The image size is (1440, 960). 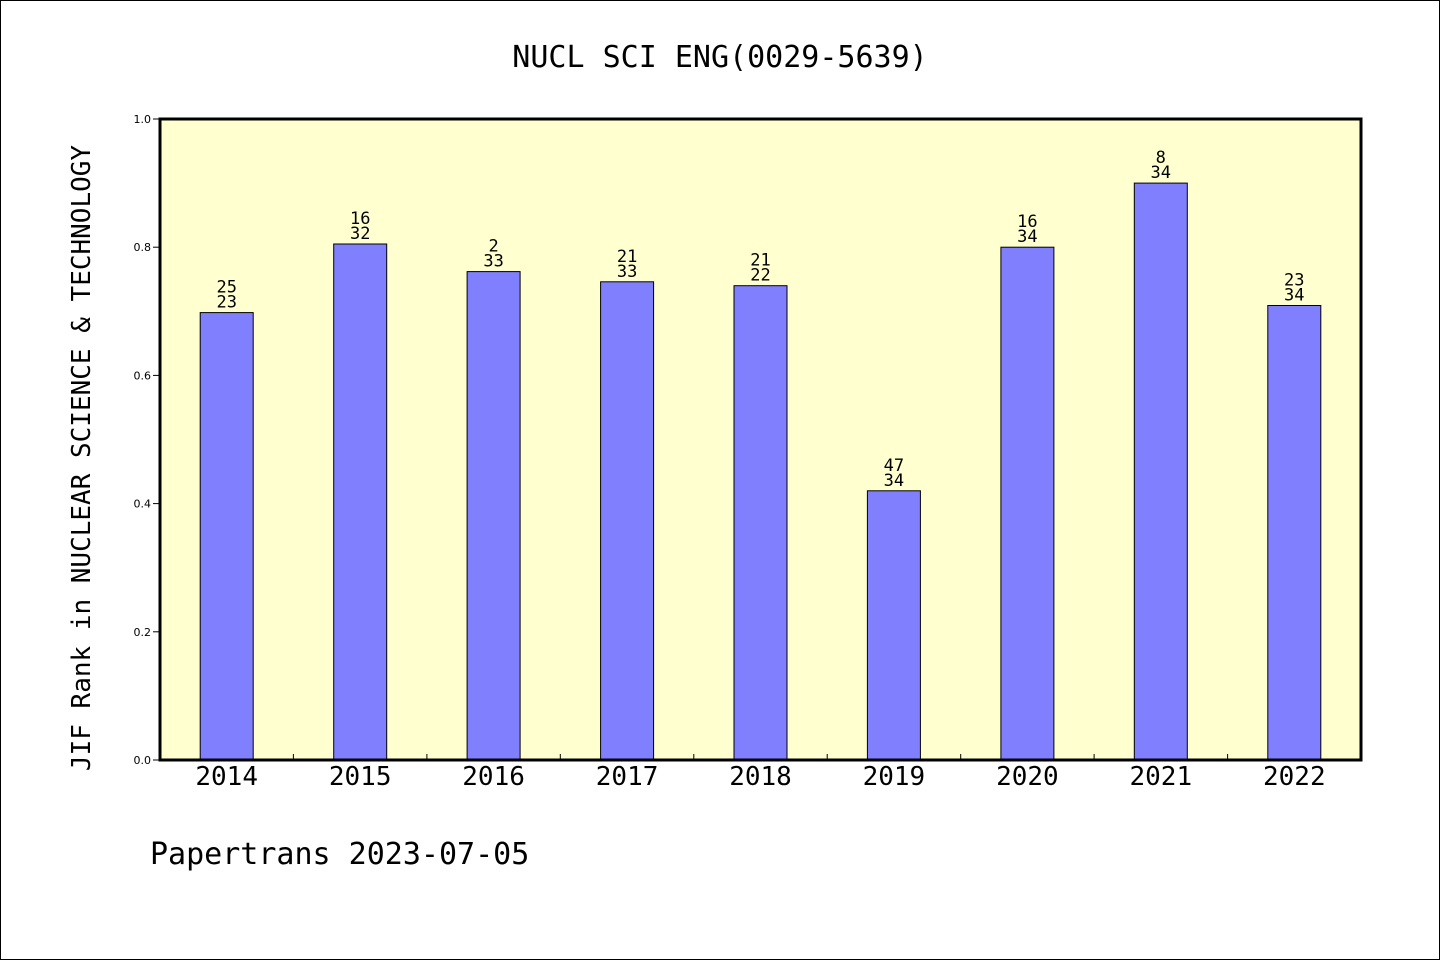 I want to click on bar-label-rank-2017: 21, so click(x=627, y=257).